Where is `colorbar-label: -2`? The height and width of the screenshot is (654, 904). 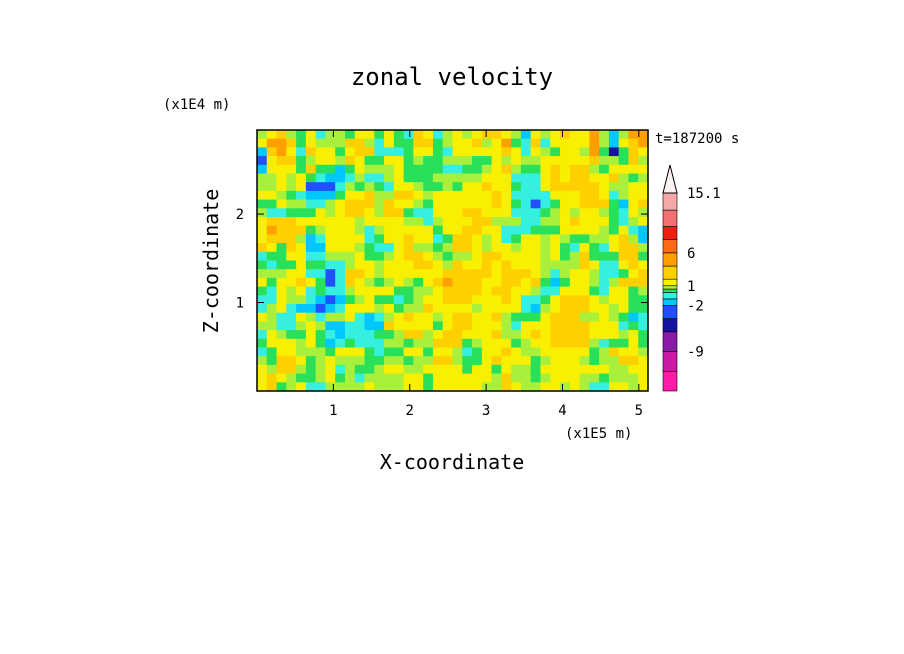 colorbar-label: -2 is located at coordinates (695, 306).